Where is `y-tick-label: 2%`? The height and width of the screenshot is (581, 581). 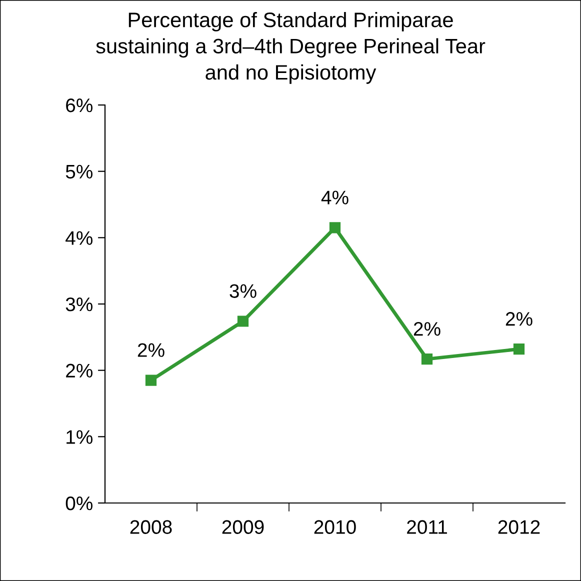
y-tick-label: 2% is located at coordinates (79, 371).